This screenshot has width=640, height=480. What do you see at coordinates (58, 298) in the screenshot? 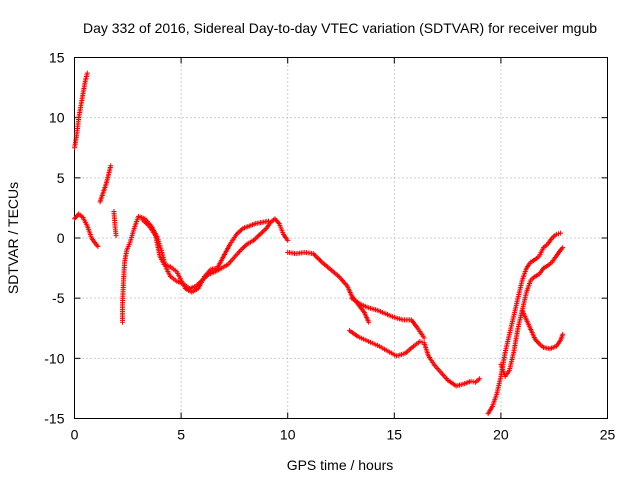
I see `y-tick-label: -5` at bounding box center [58, 298].